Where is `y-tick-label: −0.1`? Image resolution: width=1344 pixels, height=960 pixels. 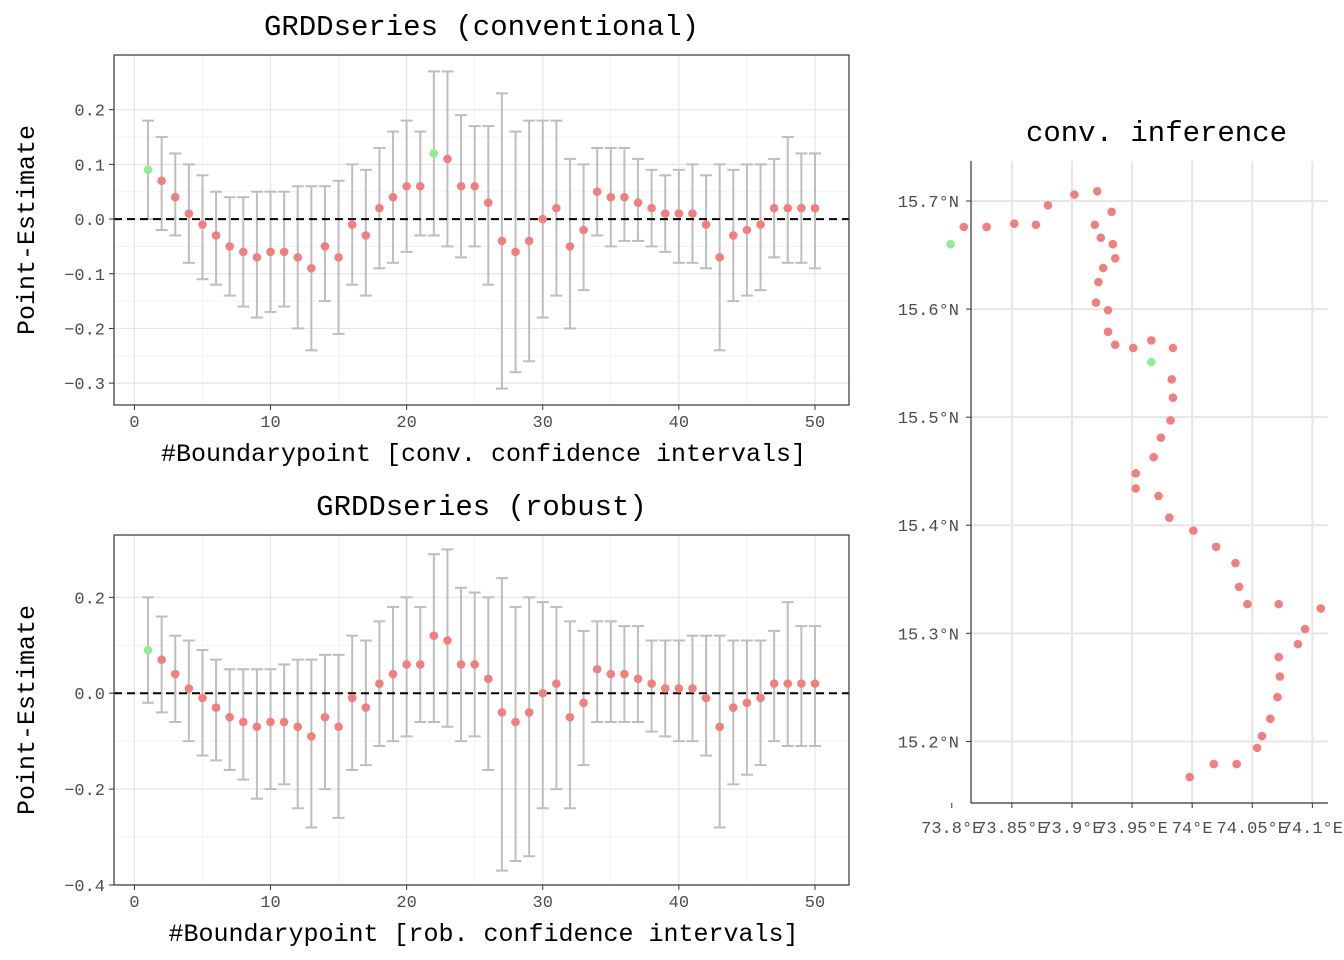
y-tick-label: −0.1 is located at coordinates (84, 276).